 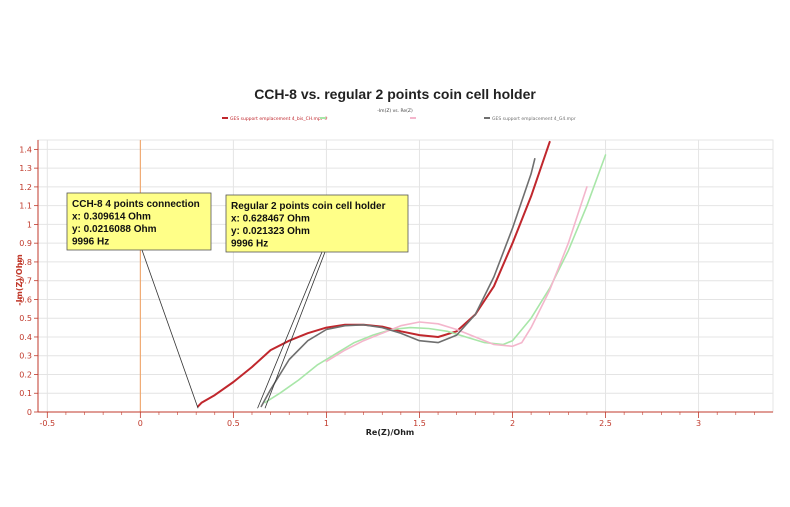 What do you see at coordinates (25, 149) in the screenshot?
I see `y-tick-label: 1.4` at bounding box center [25, 149].